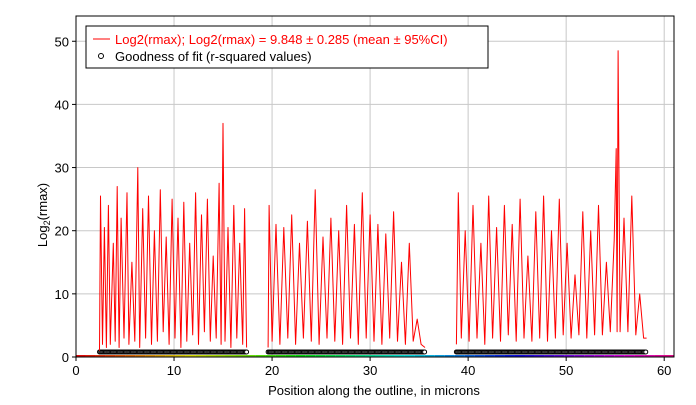 The height and width of the screenshot is (405, 696). I want to click on legend-box, so click(287, 47).